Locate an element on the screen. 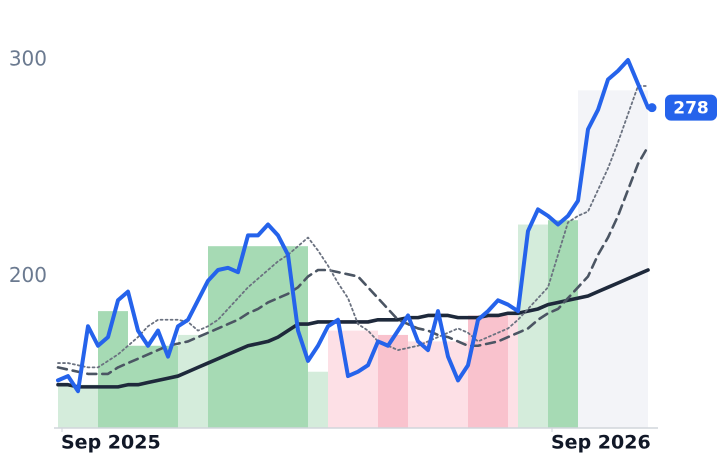 The image size is (718, 464). y-tick-label: 200 is located at coordinates (28, 275).